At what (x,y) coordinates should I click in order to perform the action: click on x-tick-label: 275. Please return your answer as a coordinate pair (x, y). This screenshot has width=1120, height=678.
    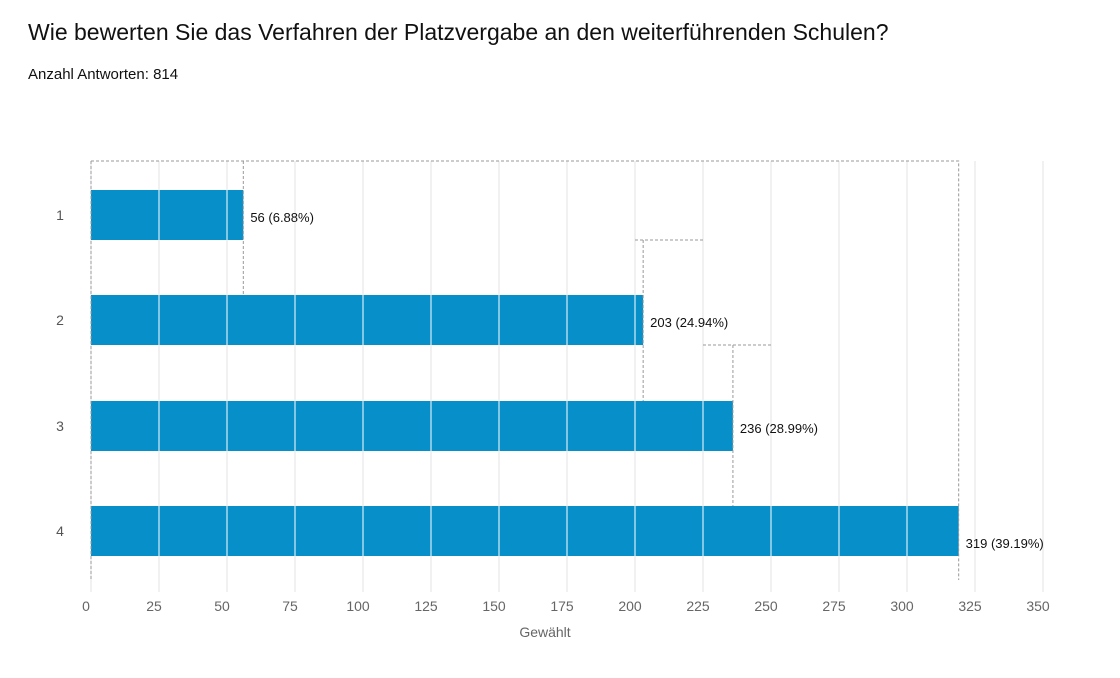
    Looking at the image, I should click on (834, 606).